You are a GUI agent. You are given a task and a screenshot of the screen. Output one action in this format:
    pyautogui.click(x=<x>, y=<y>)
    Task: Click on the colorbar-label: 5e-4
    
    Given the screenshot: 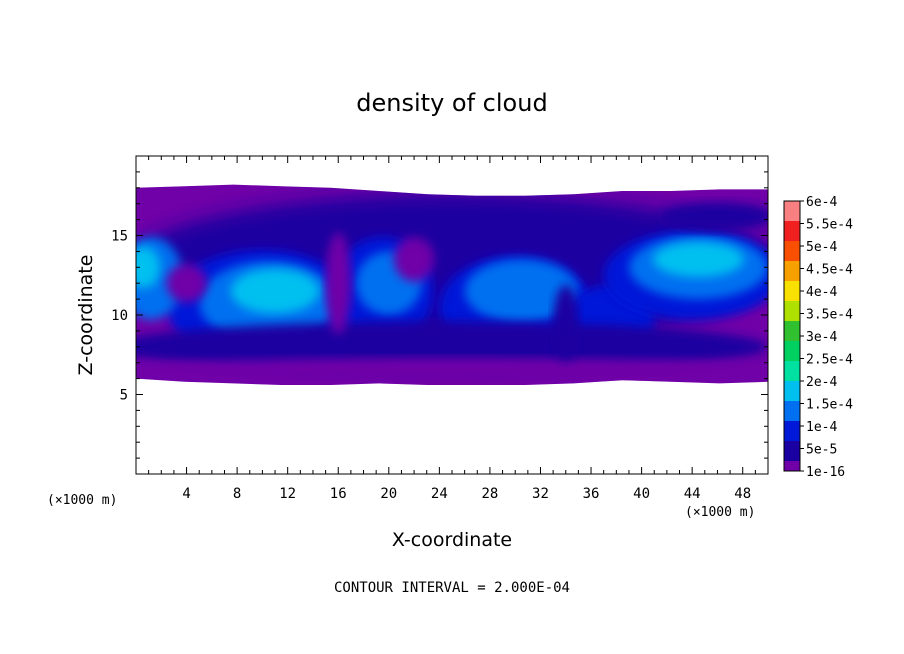 What is the action you would take?
    pyautogui.click(x=821, y=247)
    